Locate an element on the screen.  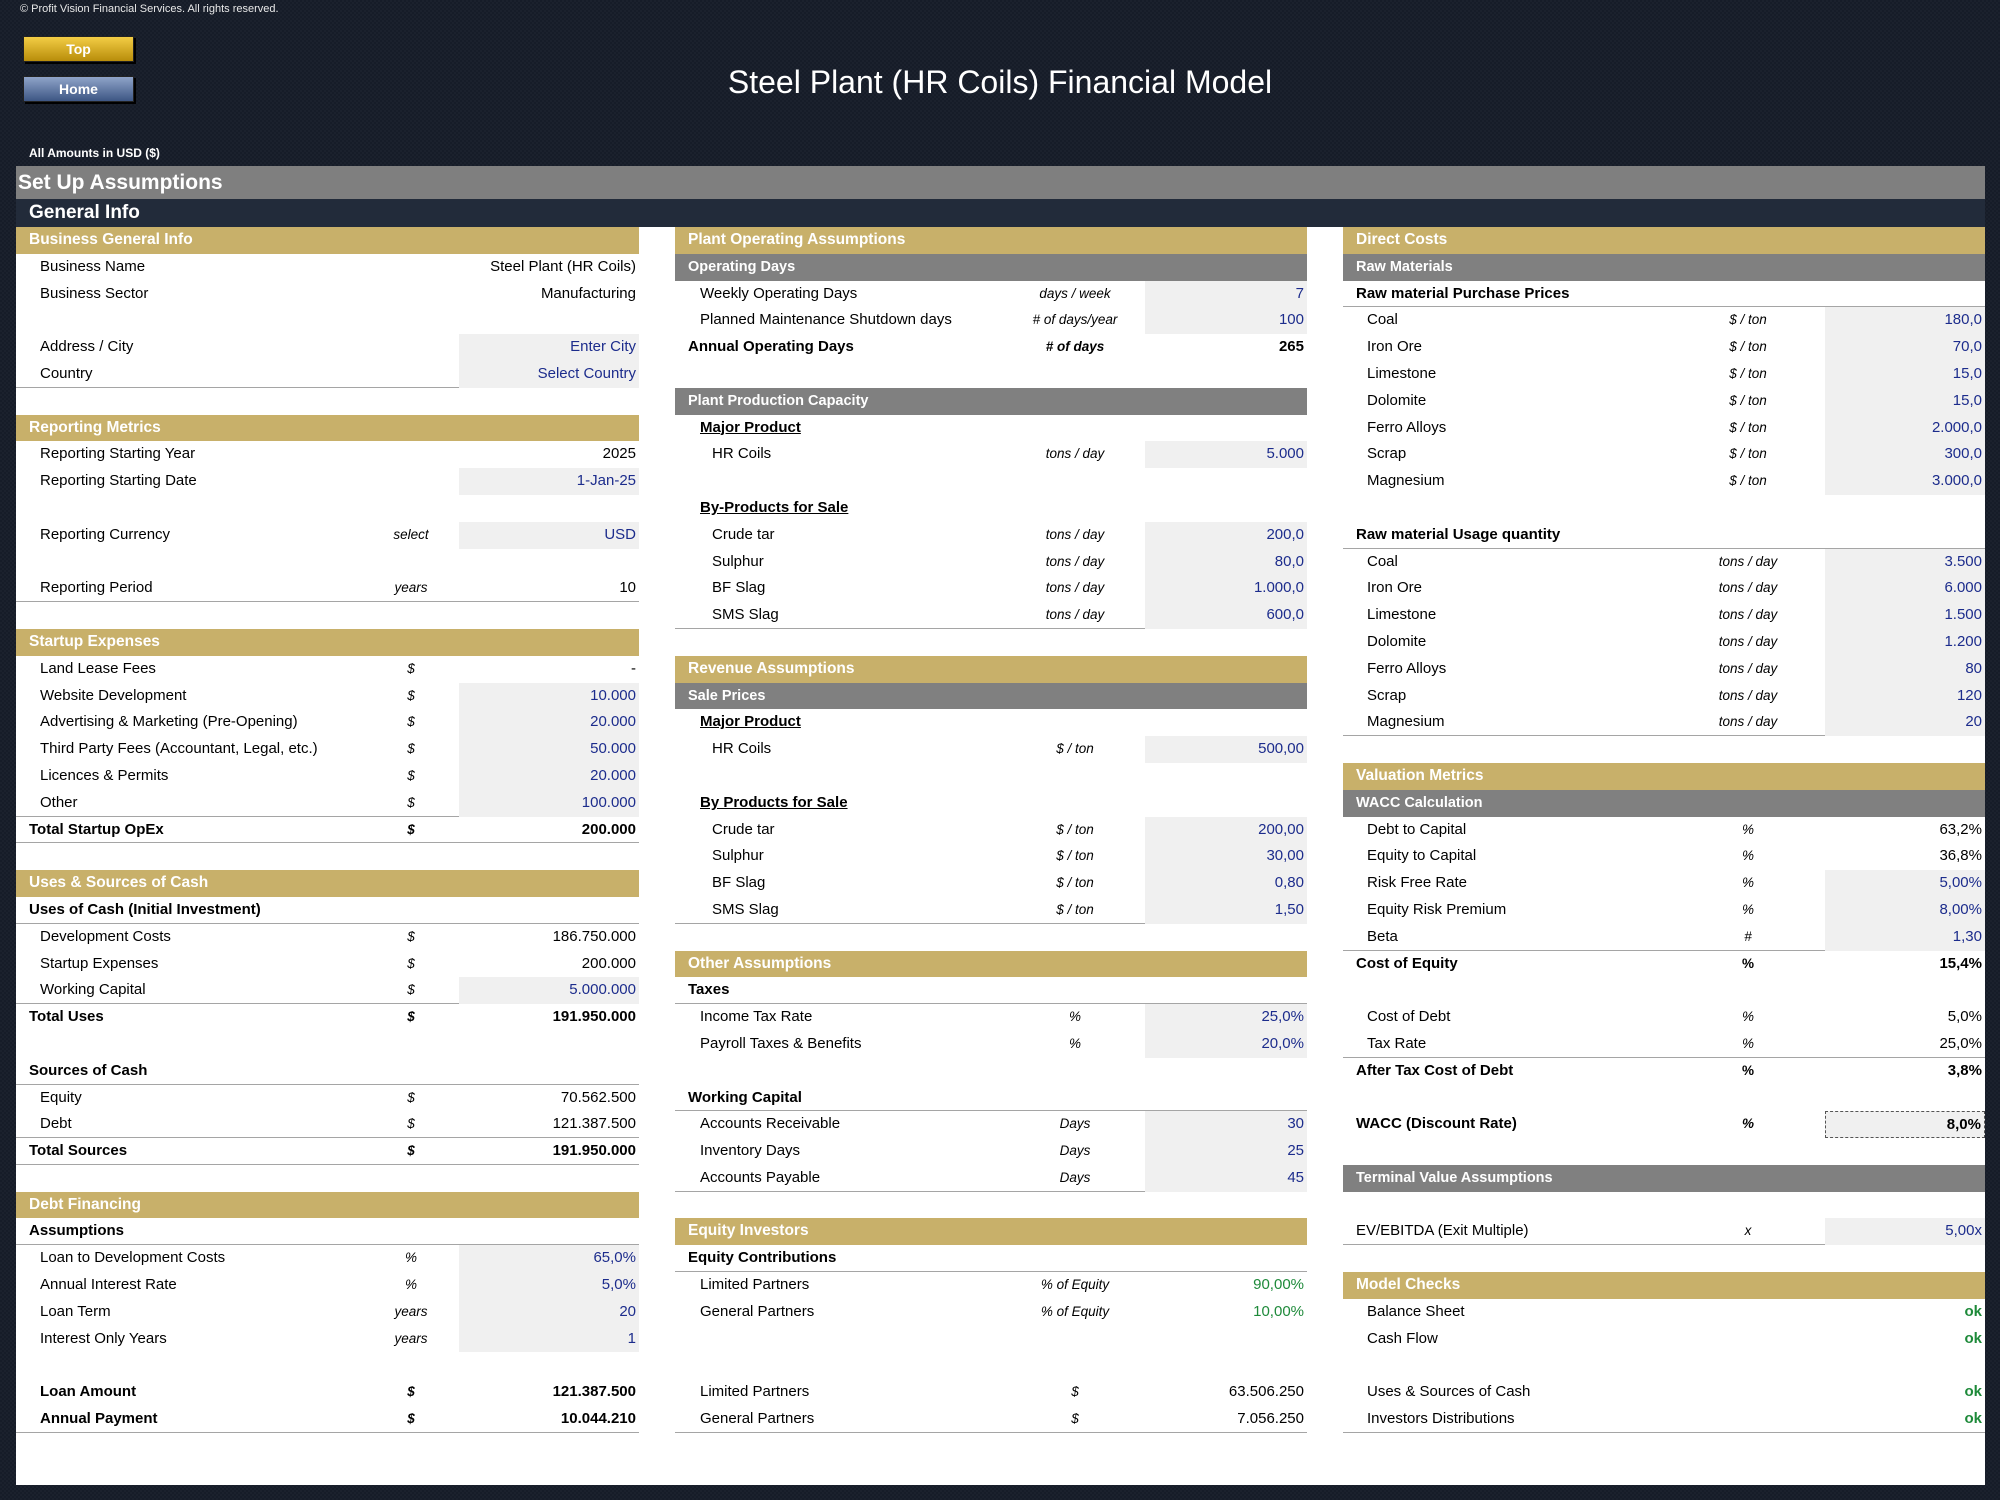
label: Website Development is located at coordinates (113, 695).